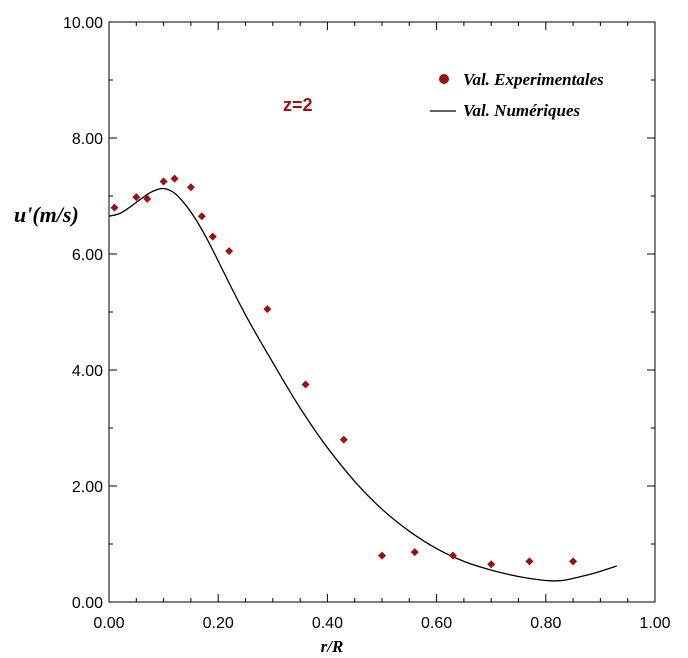  I want to click on y-tick-label: 4.00, so click(87, 371).